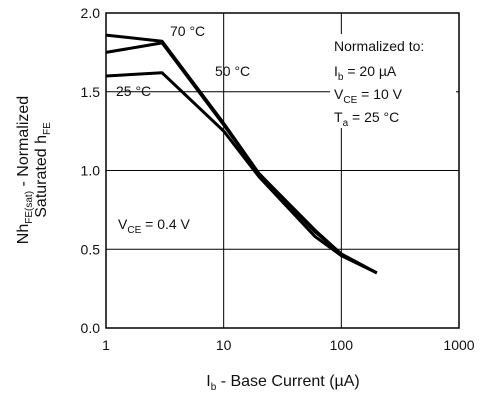  Describe the element at coordinates (106, 345) in the screenshot. I see `x-tick-label: 1` at that location.